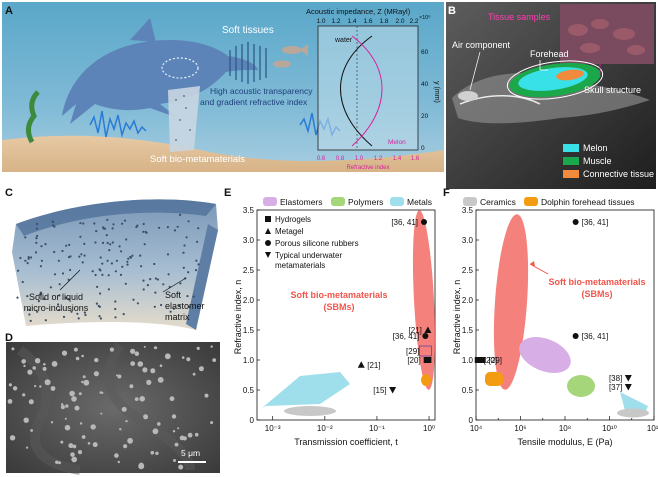 The height and width of the screenshot is (477, 658). Describe the element at coordinates (56, 308) in the screenshot. I see `inclusions-label-2: micro-inclusions` at that location.